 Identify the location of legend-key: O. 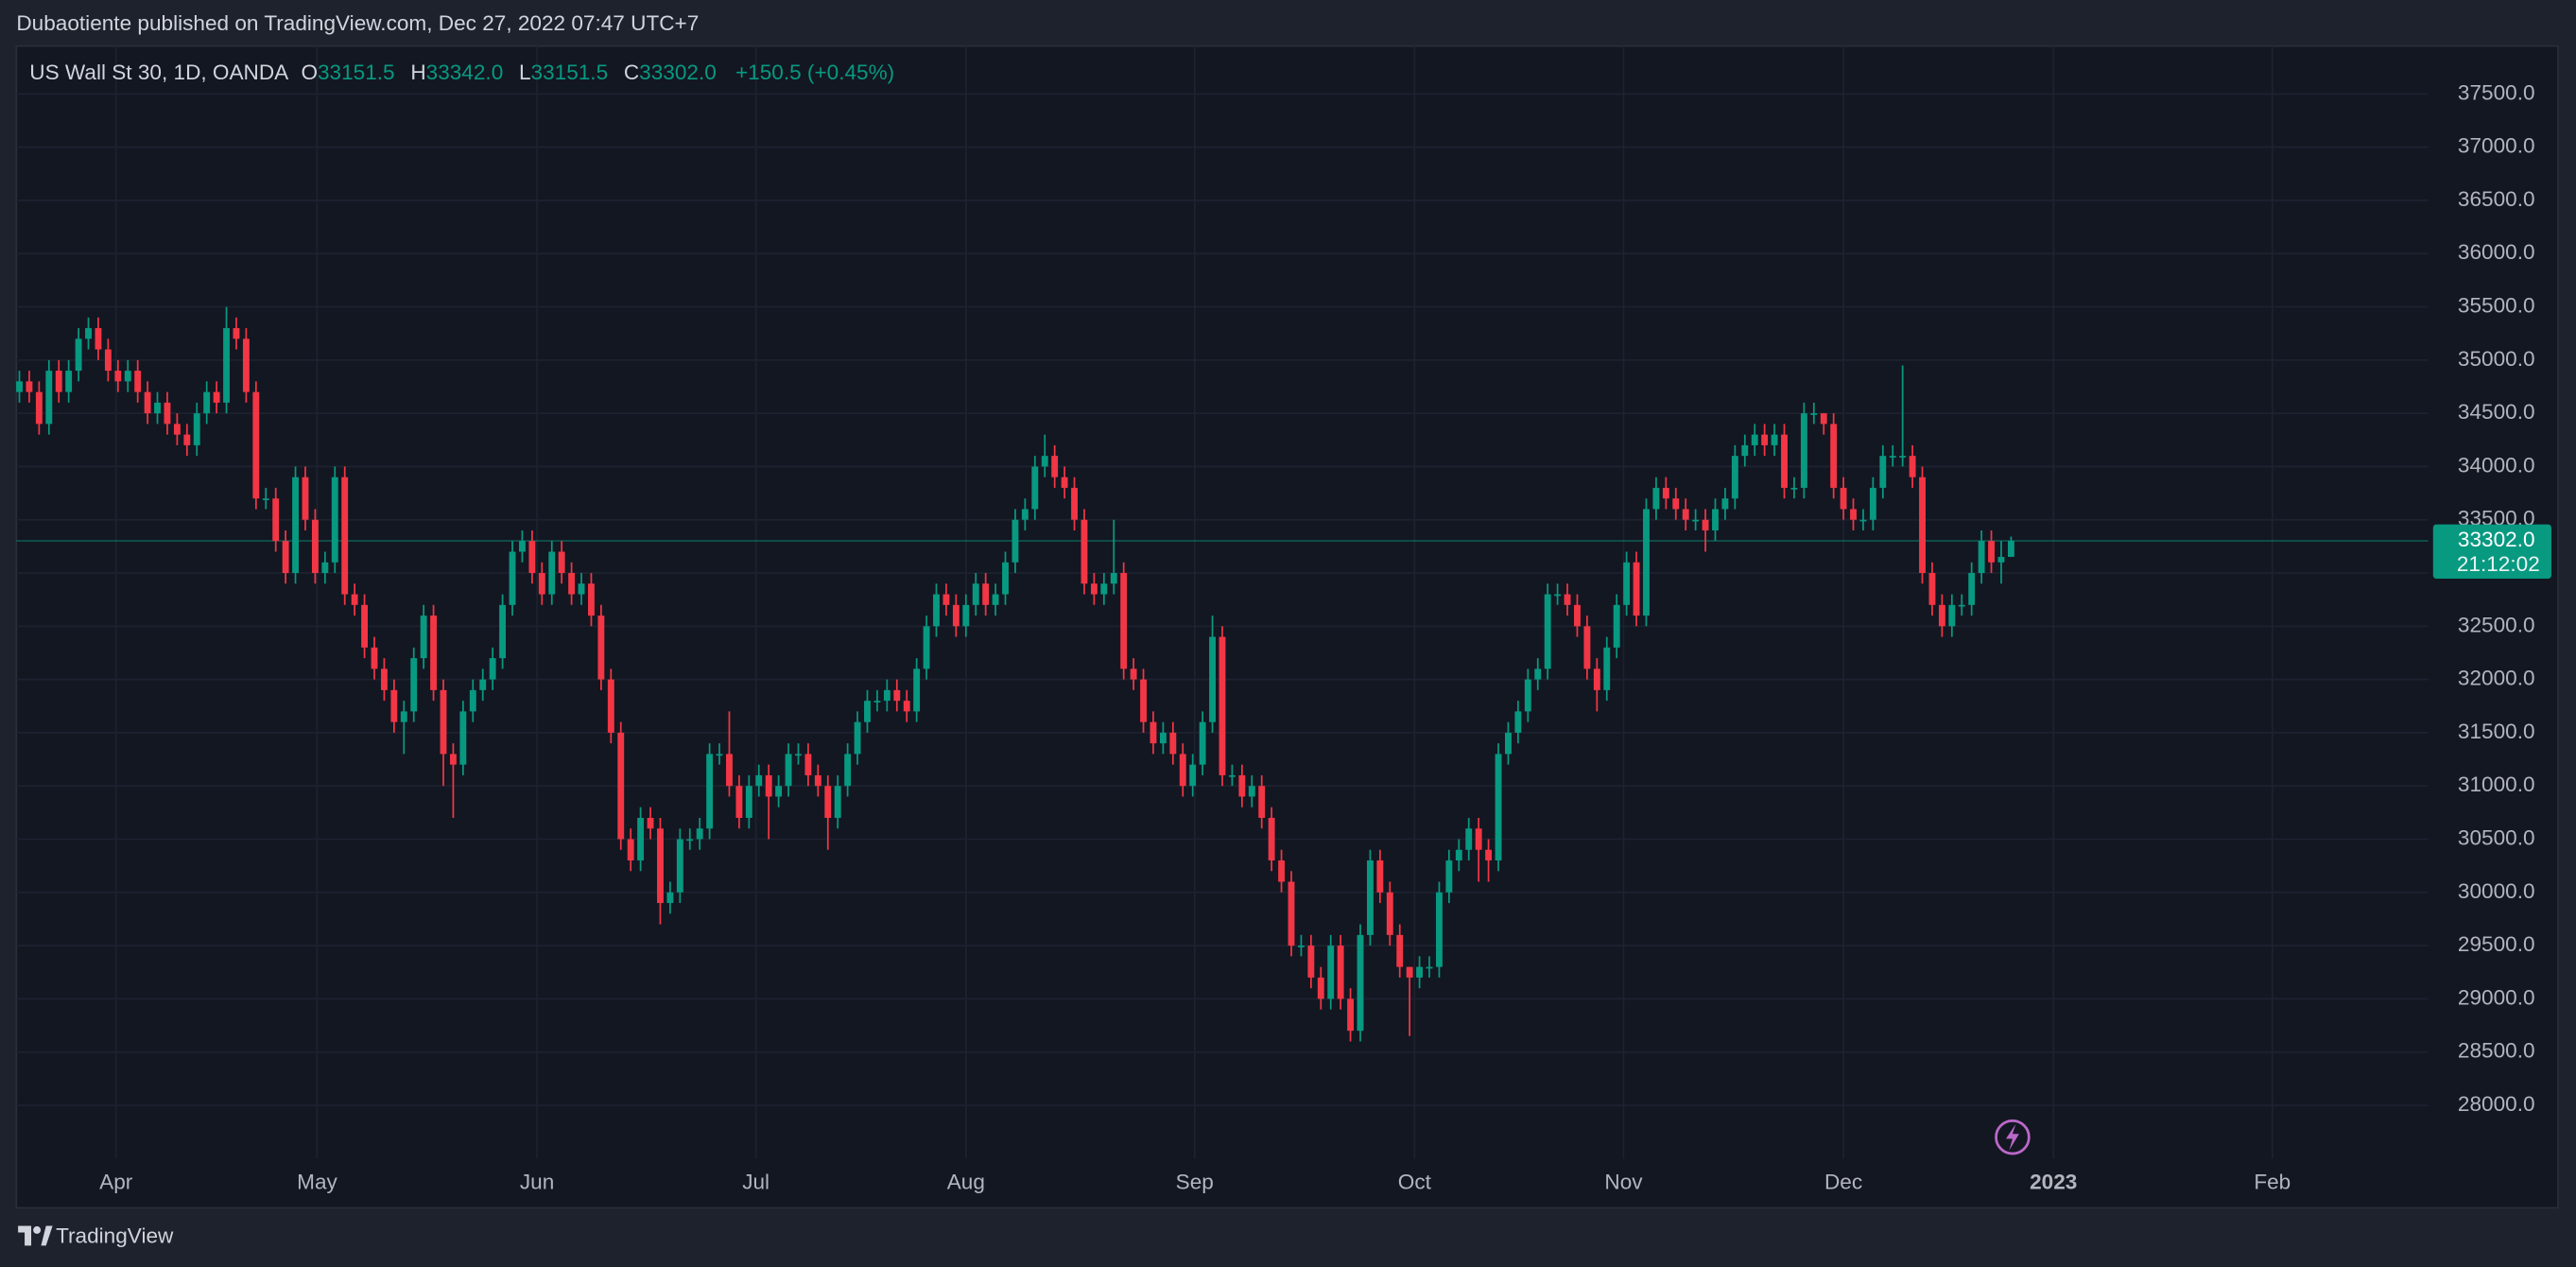
(309, 72).